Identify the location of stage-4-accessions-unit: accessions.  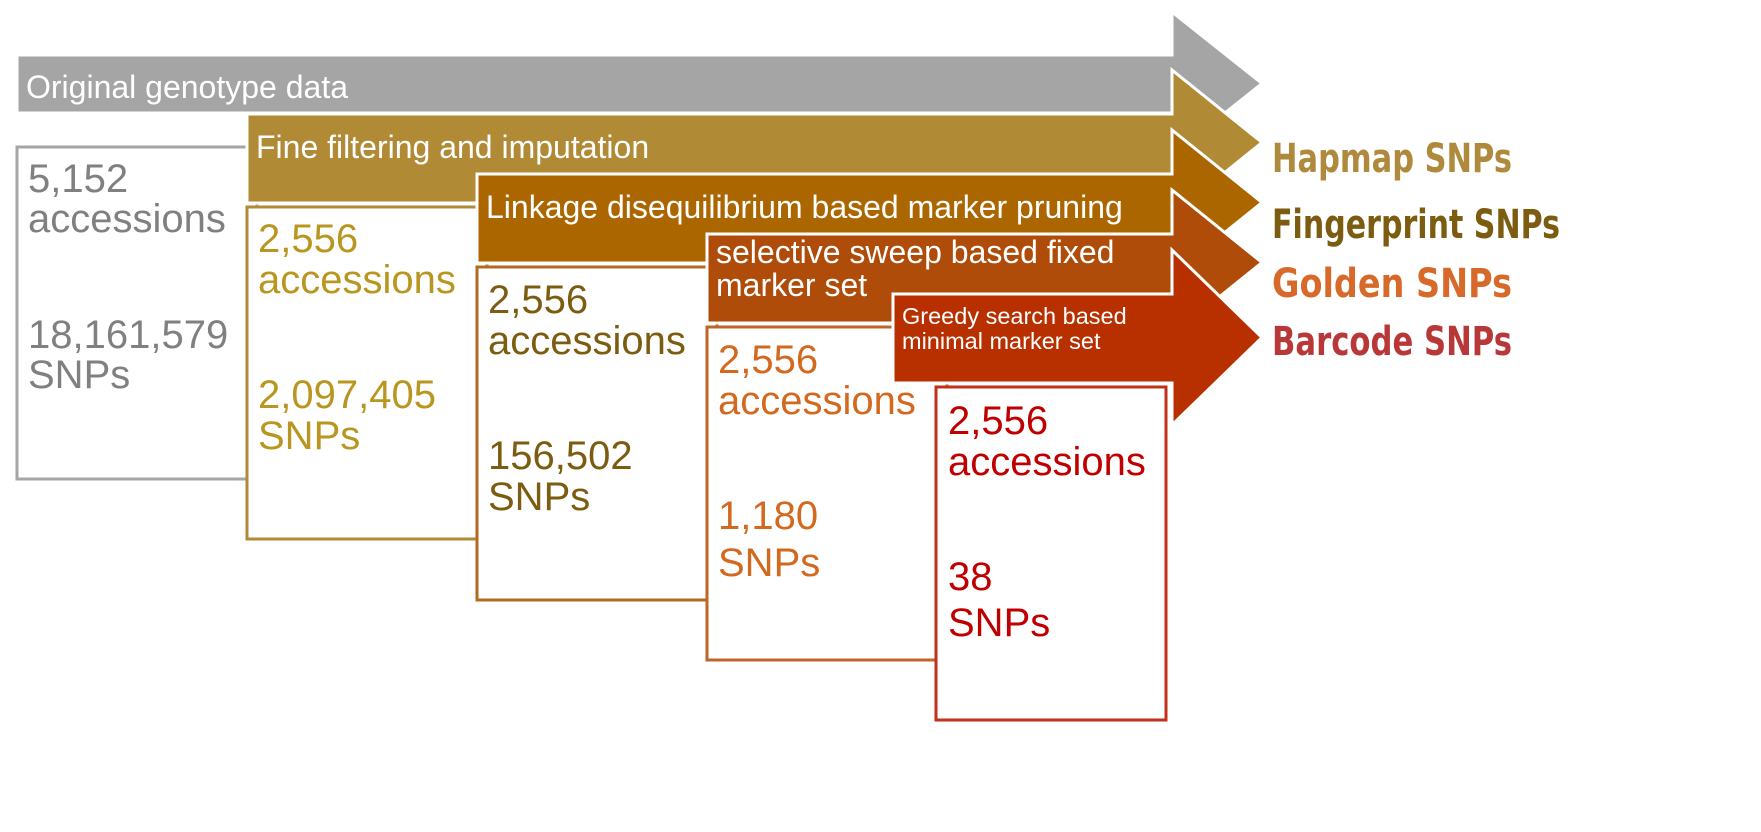
(817, 401).